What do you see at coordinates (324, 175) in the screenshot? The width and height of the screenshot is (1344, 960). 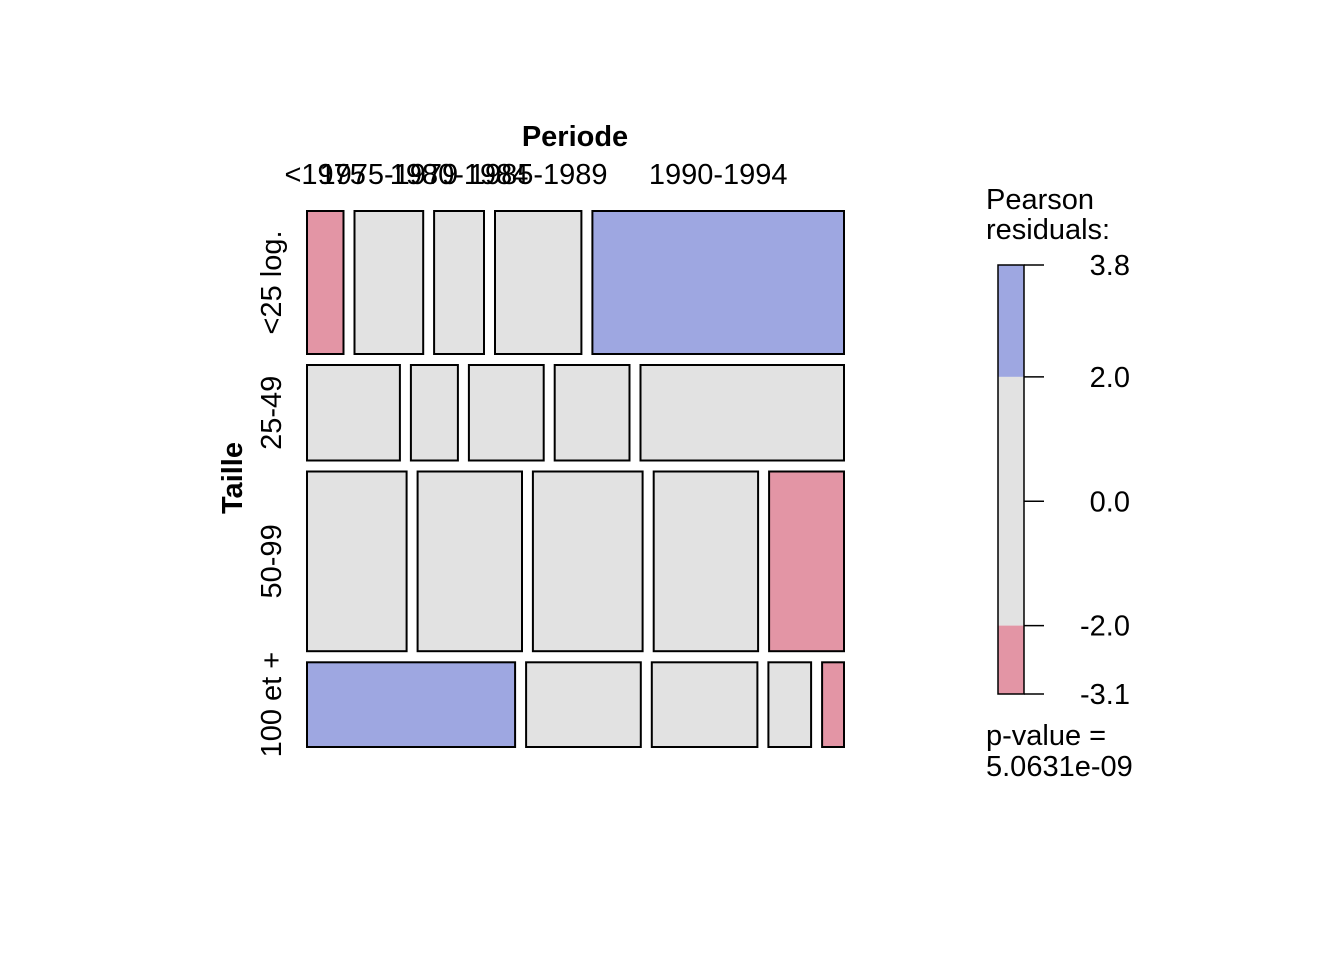 I see `x-tick-label: <1975` at bounding box center [324, 175].